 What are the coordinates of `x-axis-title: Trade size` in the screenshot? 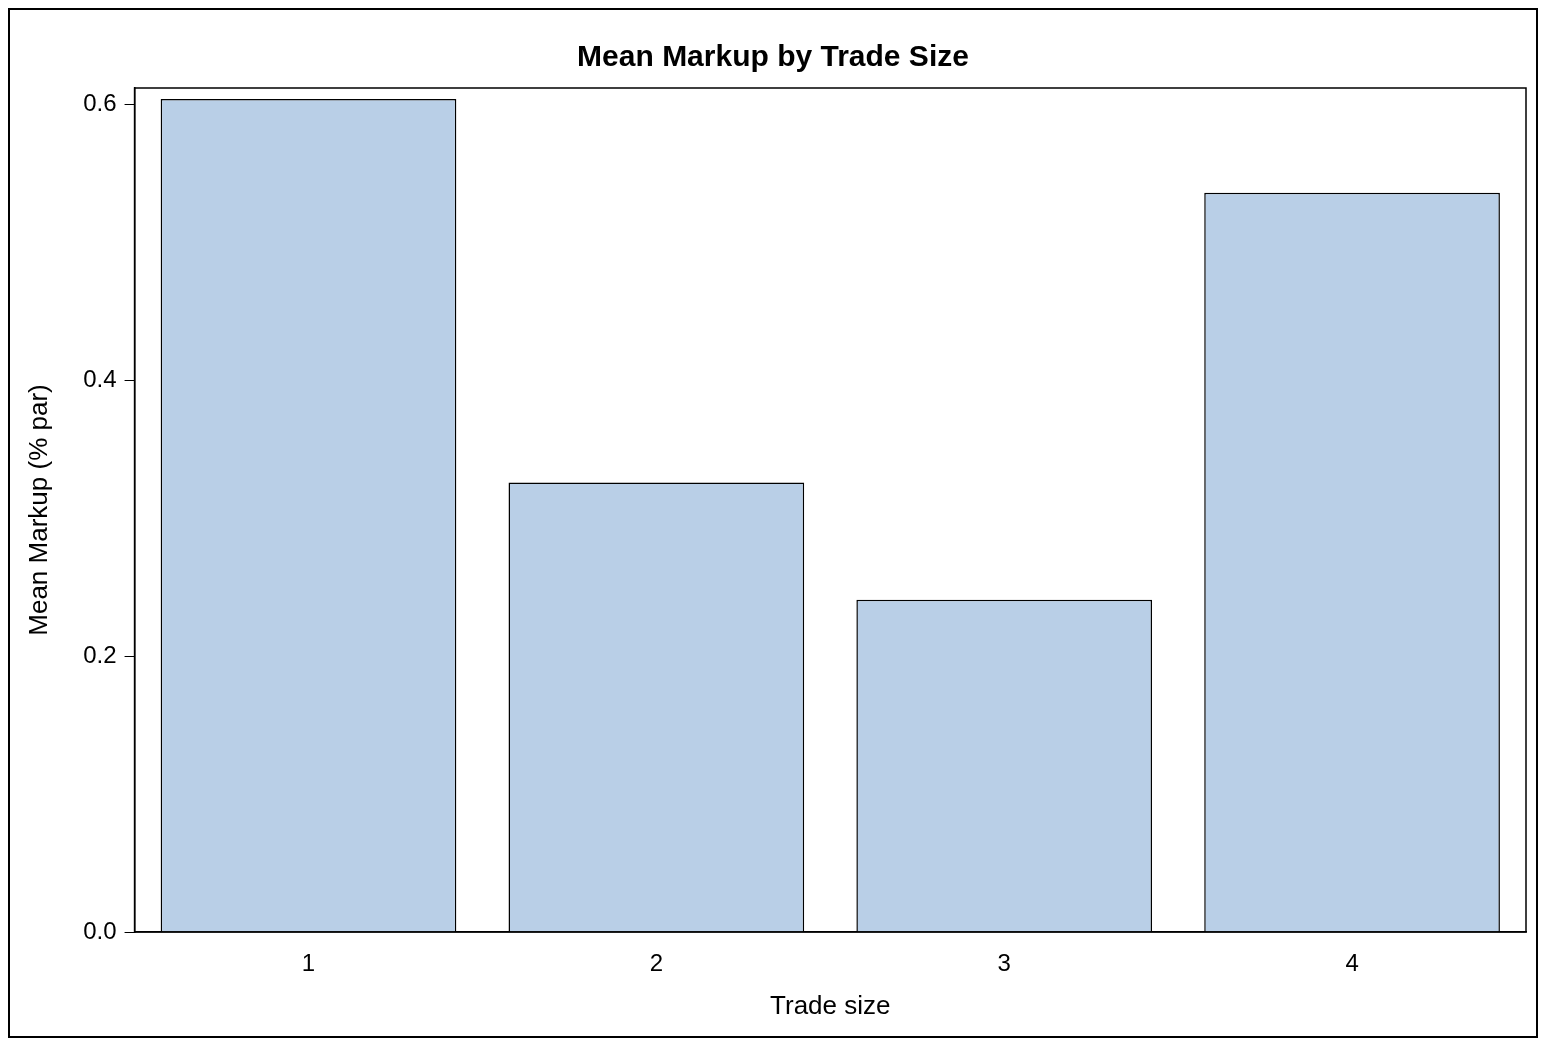 It's located at (830, 1004).